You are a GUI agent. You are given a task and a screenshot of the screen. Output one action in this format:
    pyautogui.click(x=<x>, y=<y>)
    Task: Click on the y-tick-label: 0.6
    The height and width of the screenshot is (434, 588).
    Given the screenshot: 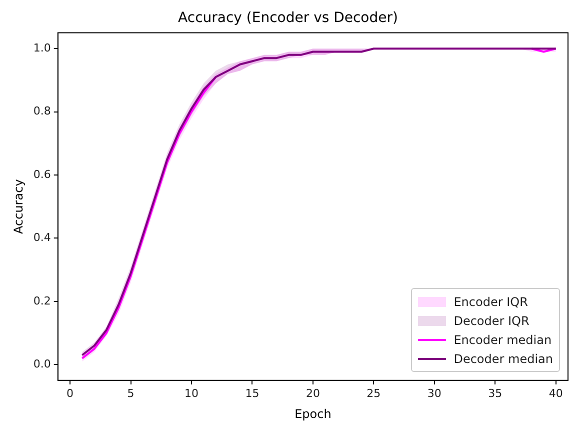 What is the action you would take?
    pyautogui.click(x=42, y=174)
    